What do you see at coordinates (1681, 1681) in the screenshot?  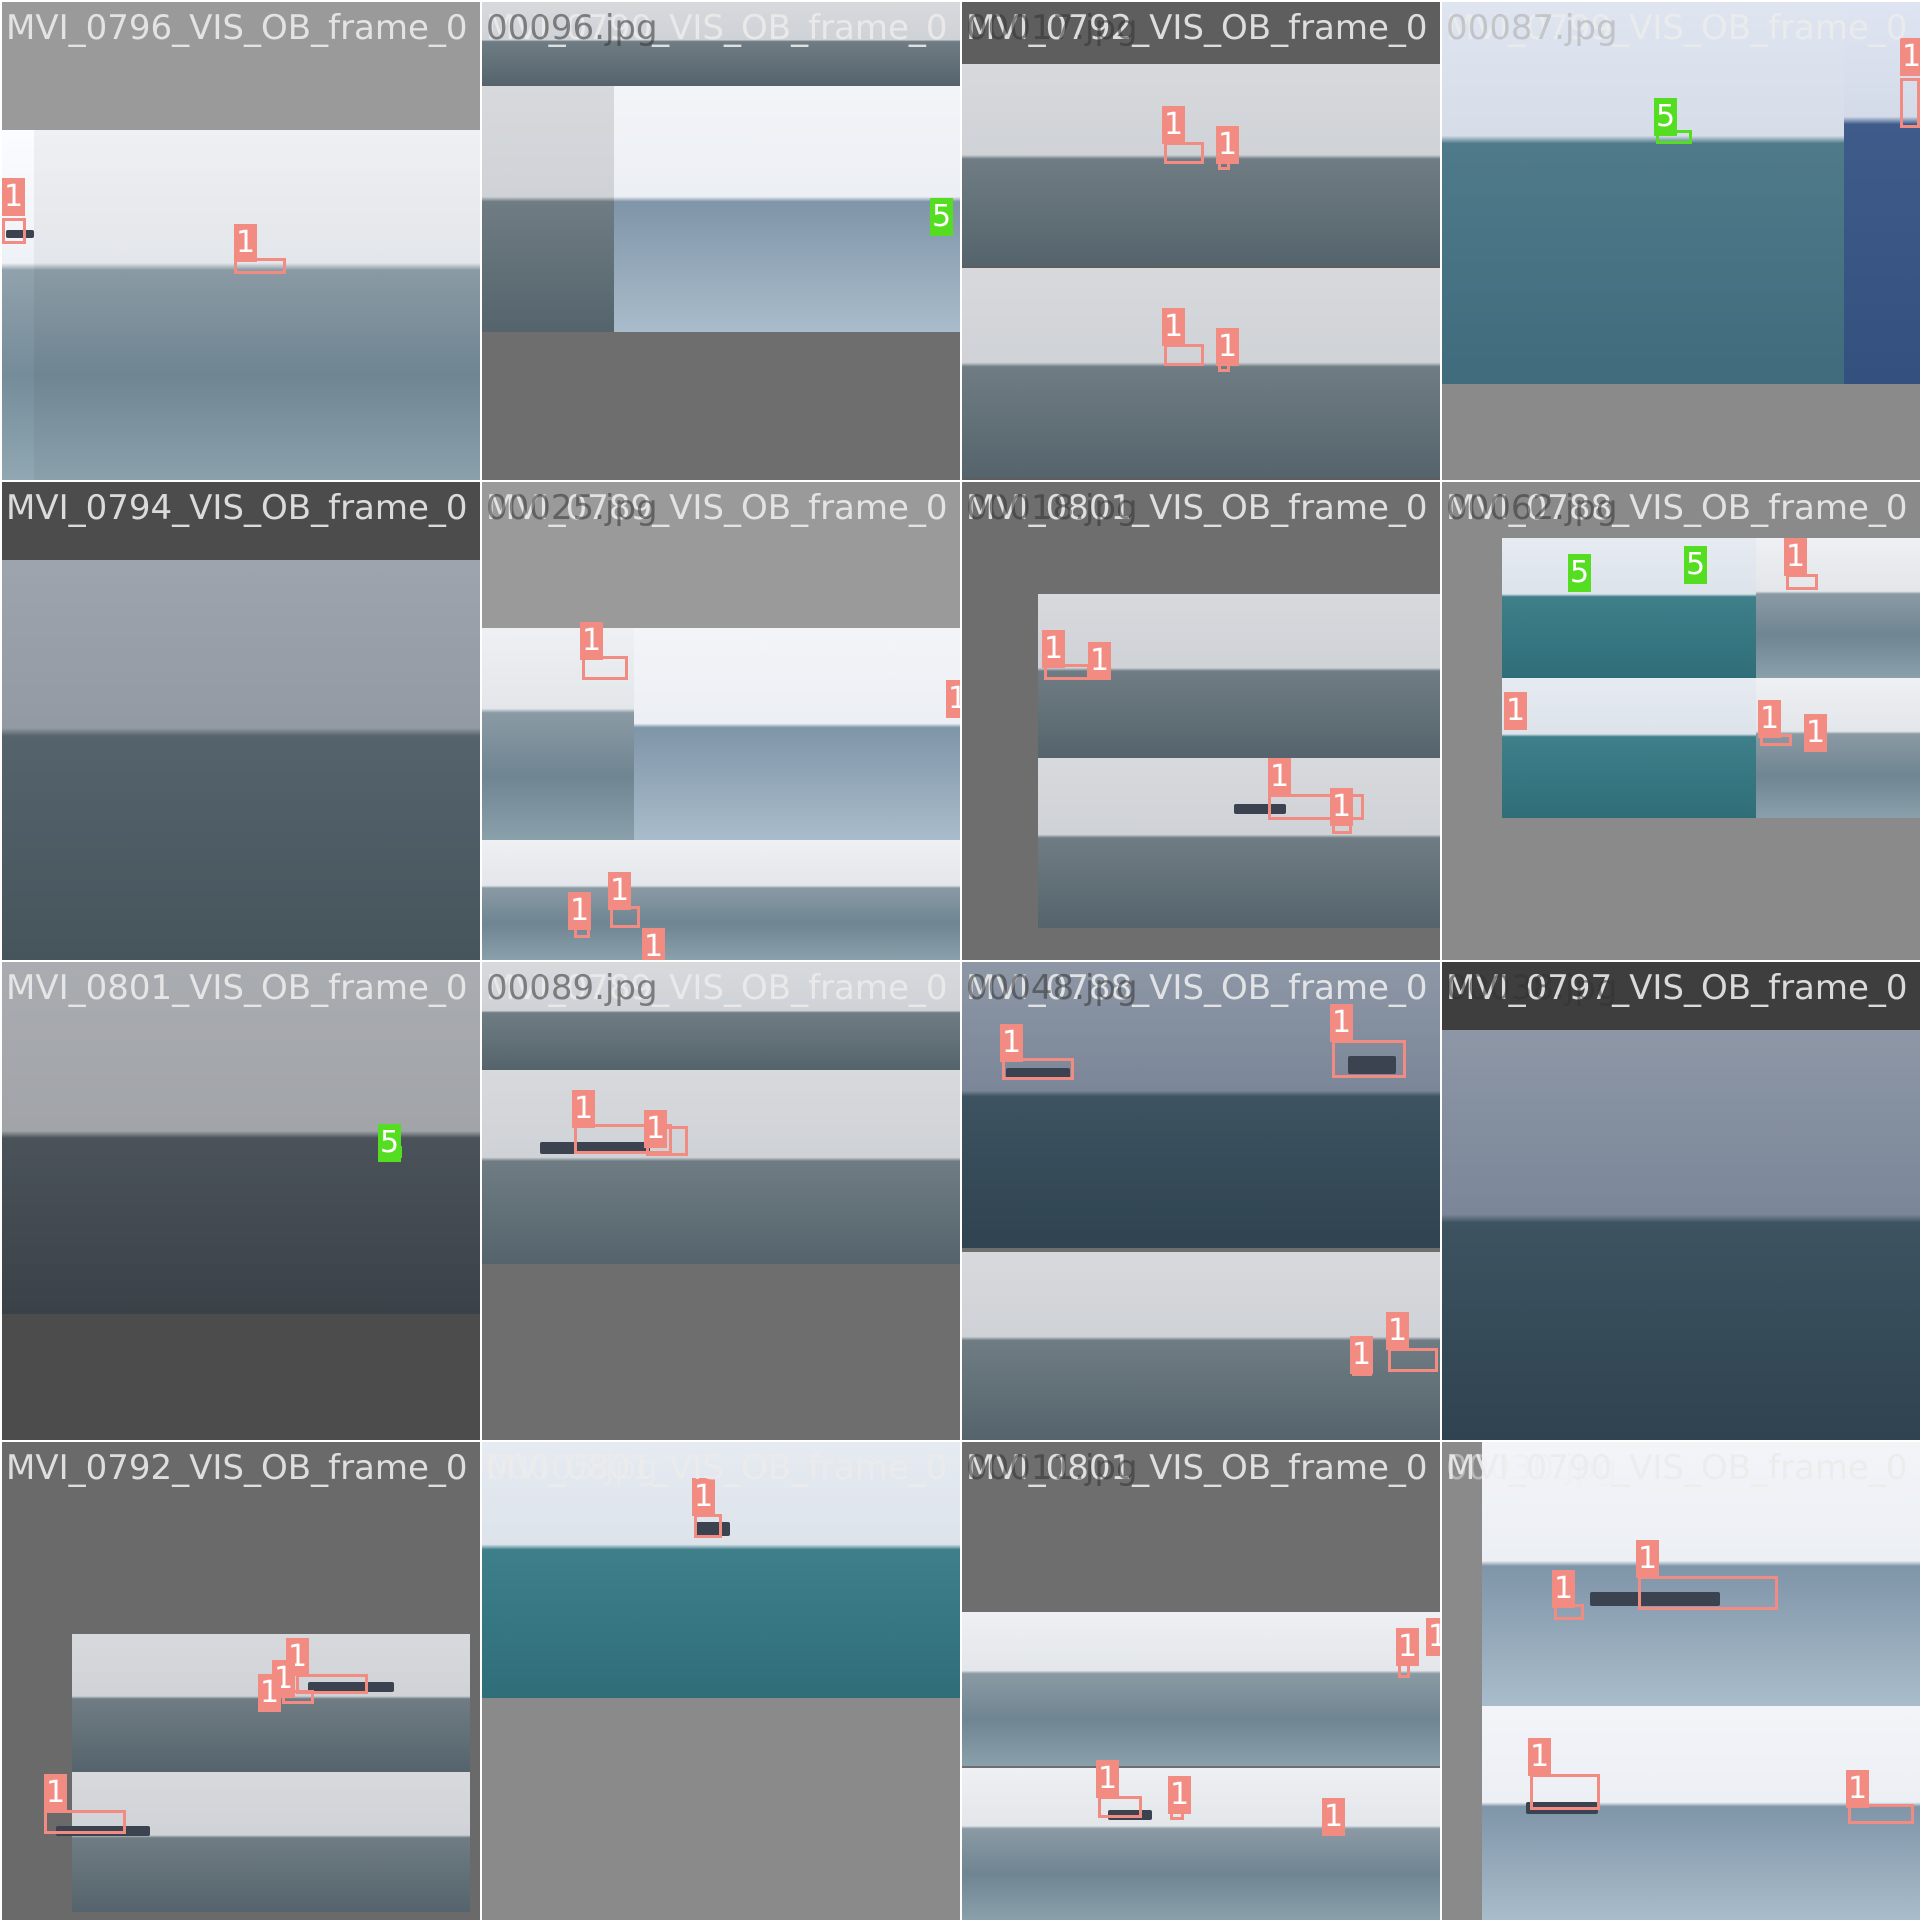 I see `mosaic-tile: 1 1 1 1 MVI_0790_VIS_OB_frame_0` at bounding box center [1681, 1681].